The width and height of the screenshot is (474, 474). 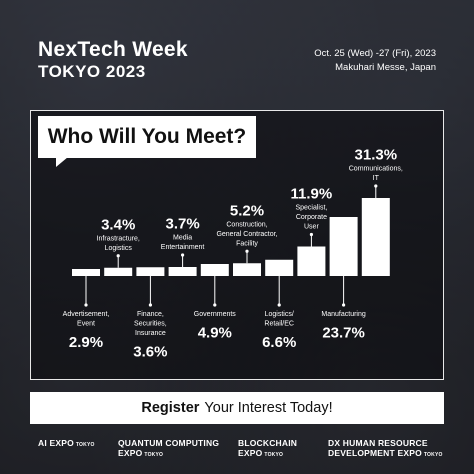 I want to click on bar-label-7: Corporate, so click(x=311, y=217).